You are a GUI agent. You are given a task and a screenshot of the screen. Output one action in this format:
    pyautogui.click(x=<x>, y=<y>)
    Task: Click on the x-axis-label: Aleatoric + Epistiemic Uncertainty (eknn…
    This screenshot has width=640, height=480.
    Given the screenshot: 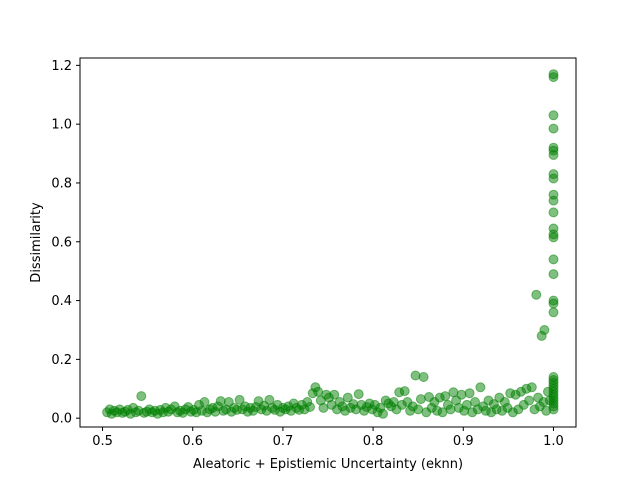 What is the action you would take?
    pyautogui.click(x=328, y=464)
    